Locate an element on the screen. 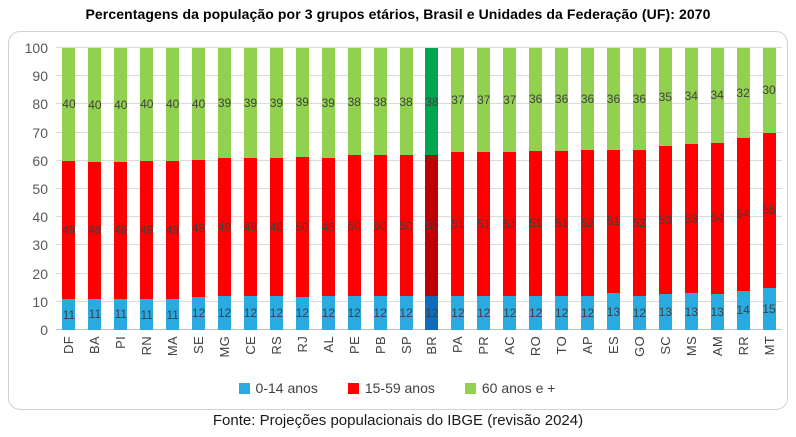 The image size is (796, 437). x-tick-label-text: GO is located at coordinates (639, 346).